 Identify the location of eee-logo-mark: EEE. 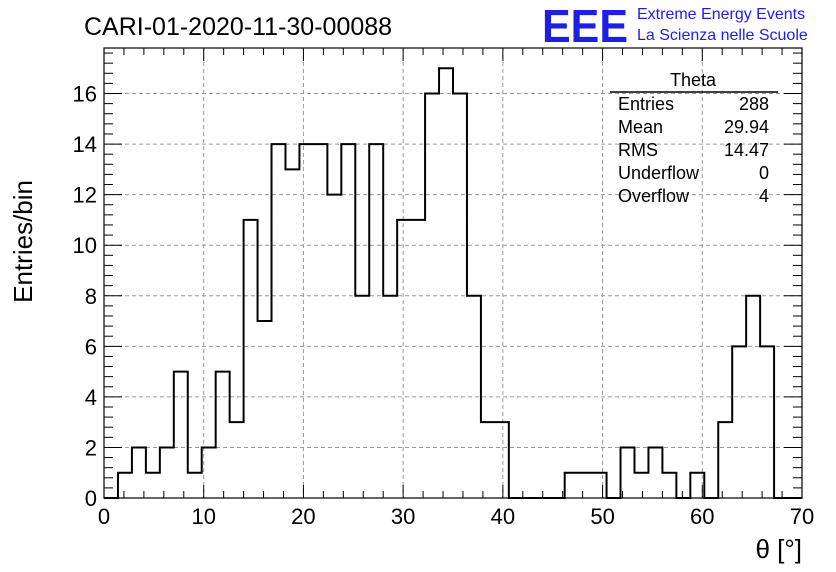
(585, 26).